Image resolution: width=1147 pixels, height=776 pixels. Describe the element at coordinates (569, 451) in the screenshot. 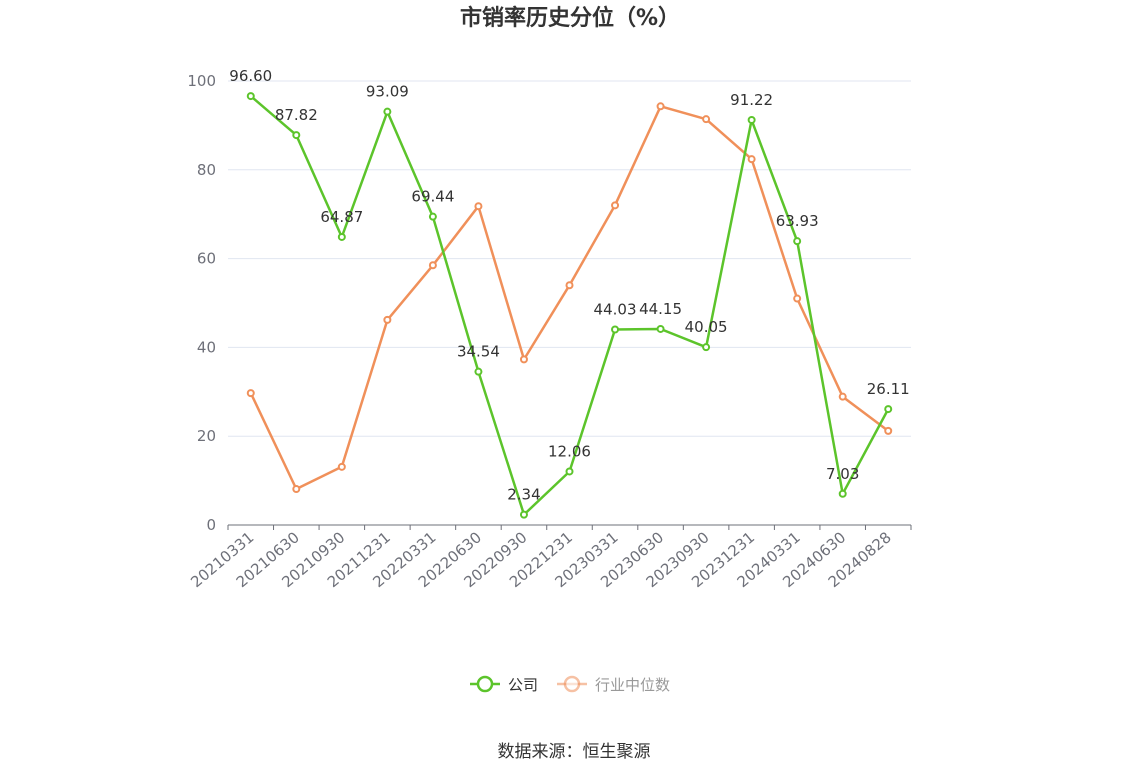

I see `data-label: 12.06` at that location.